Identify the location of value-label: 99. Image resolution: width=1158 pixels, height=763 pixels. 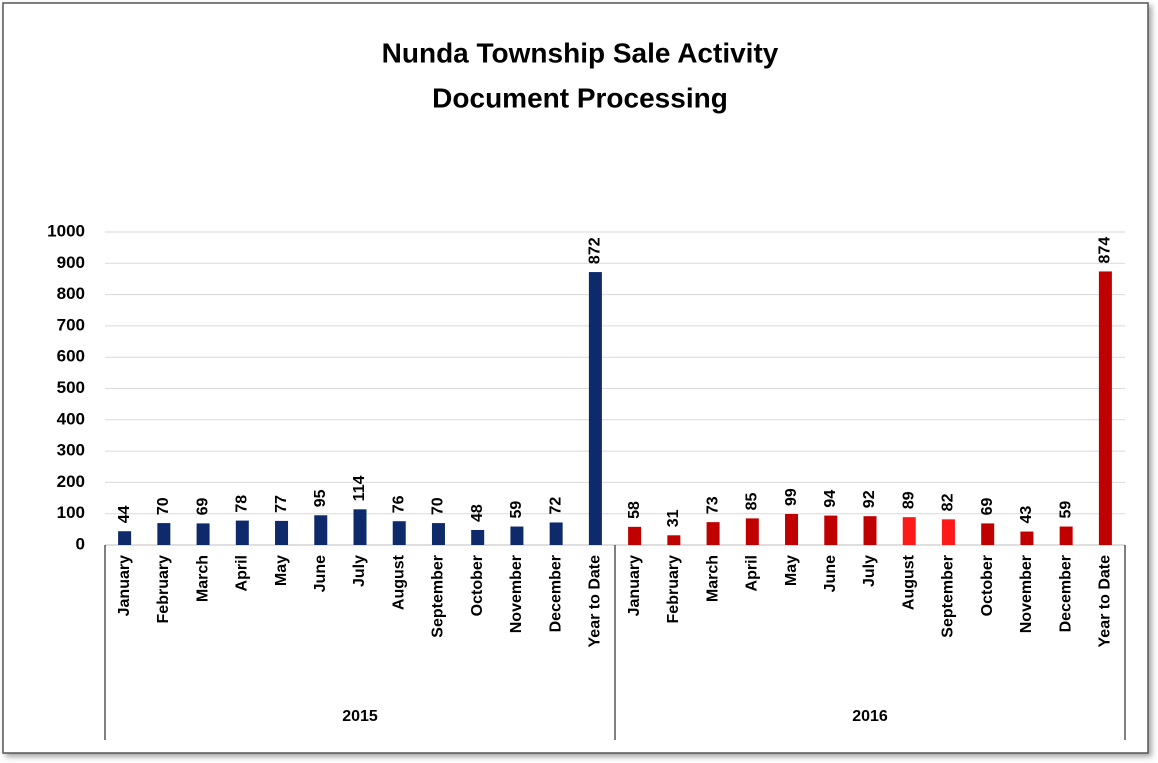
(791, 497).